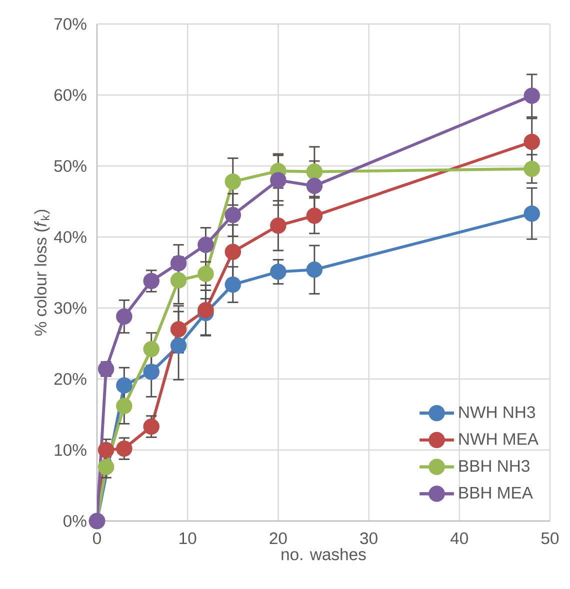 Image resolution: width=570 pixels, height=589 pixels. What do you see at coordinates (70, 450) in the screenshot?
I see `y-tick-label: 10%` at bounding box center [70, 450].